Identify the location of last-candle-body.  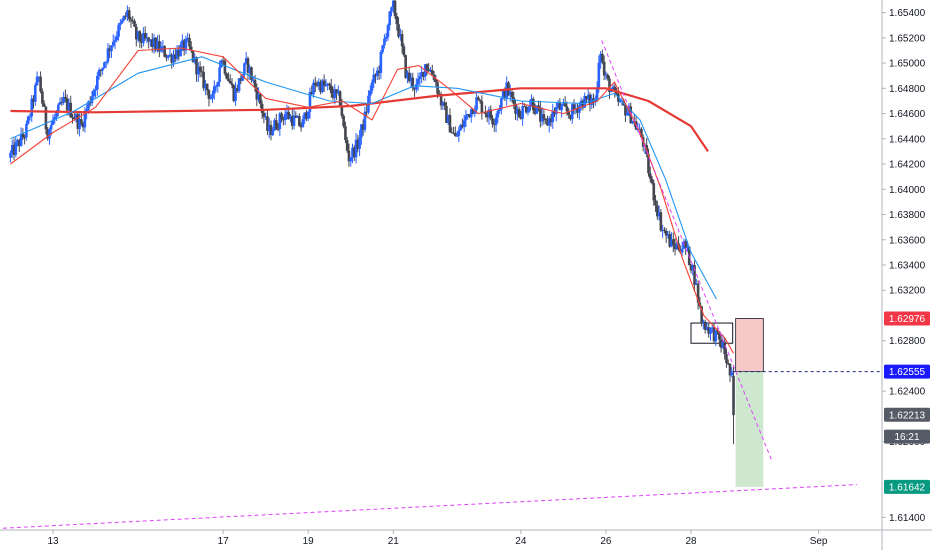
(733, 396).